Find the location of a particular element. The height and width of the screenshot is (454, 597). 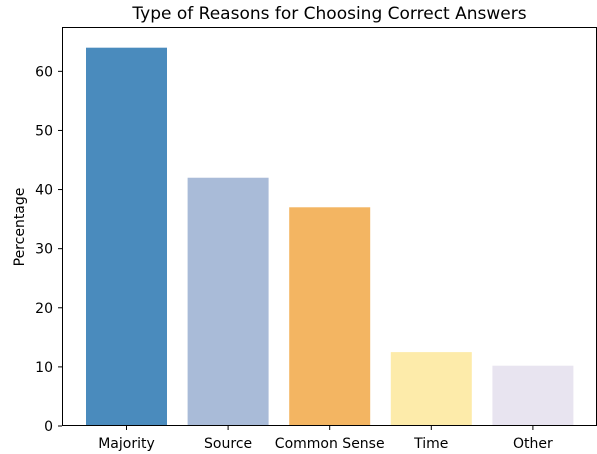

y-tick-label: 0 is located at coordinates (48, 427).